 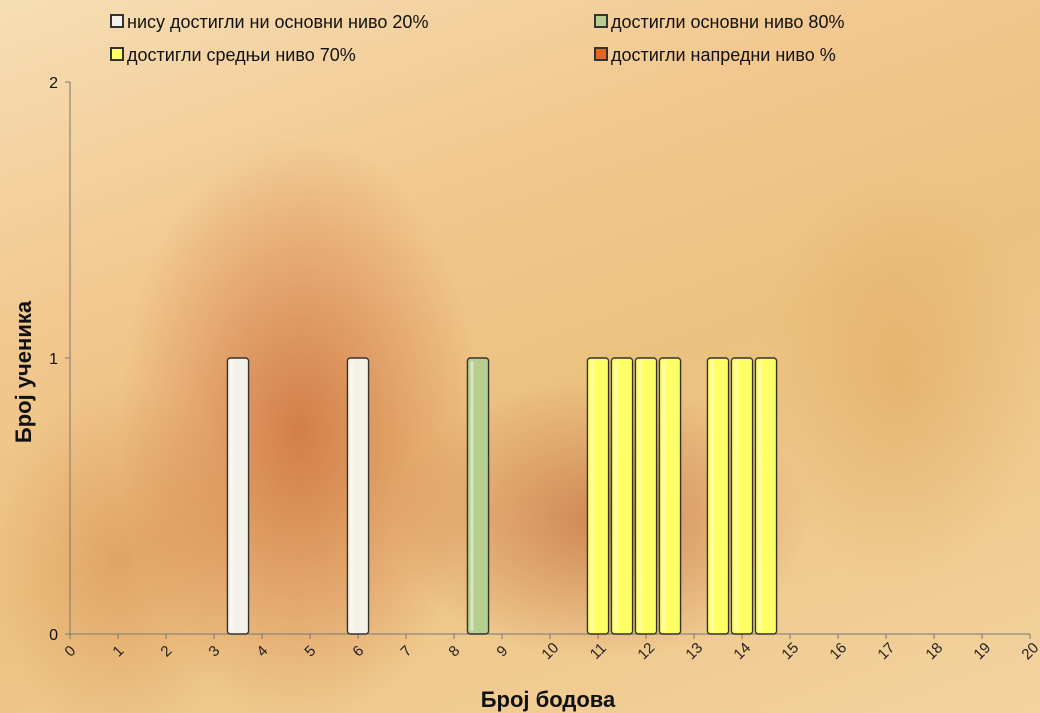 I want to click on x-tick-label: 7, so click(x=406, y=651).